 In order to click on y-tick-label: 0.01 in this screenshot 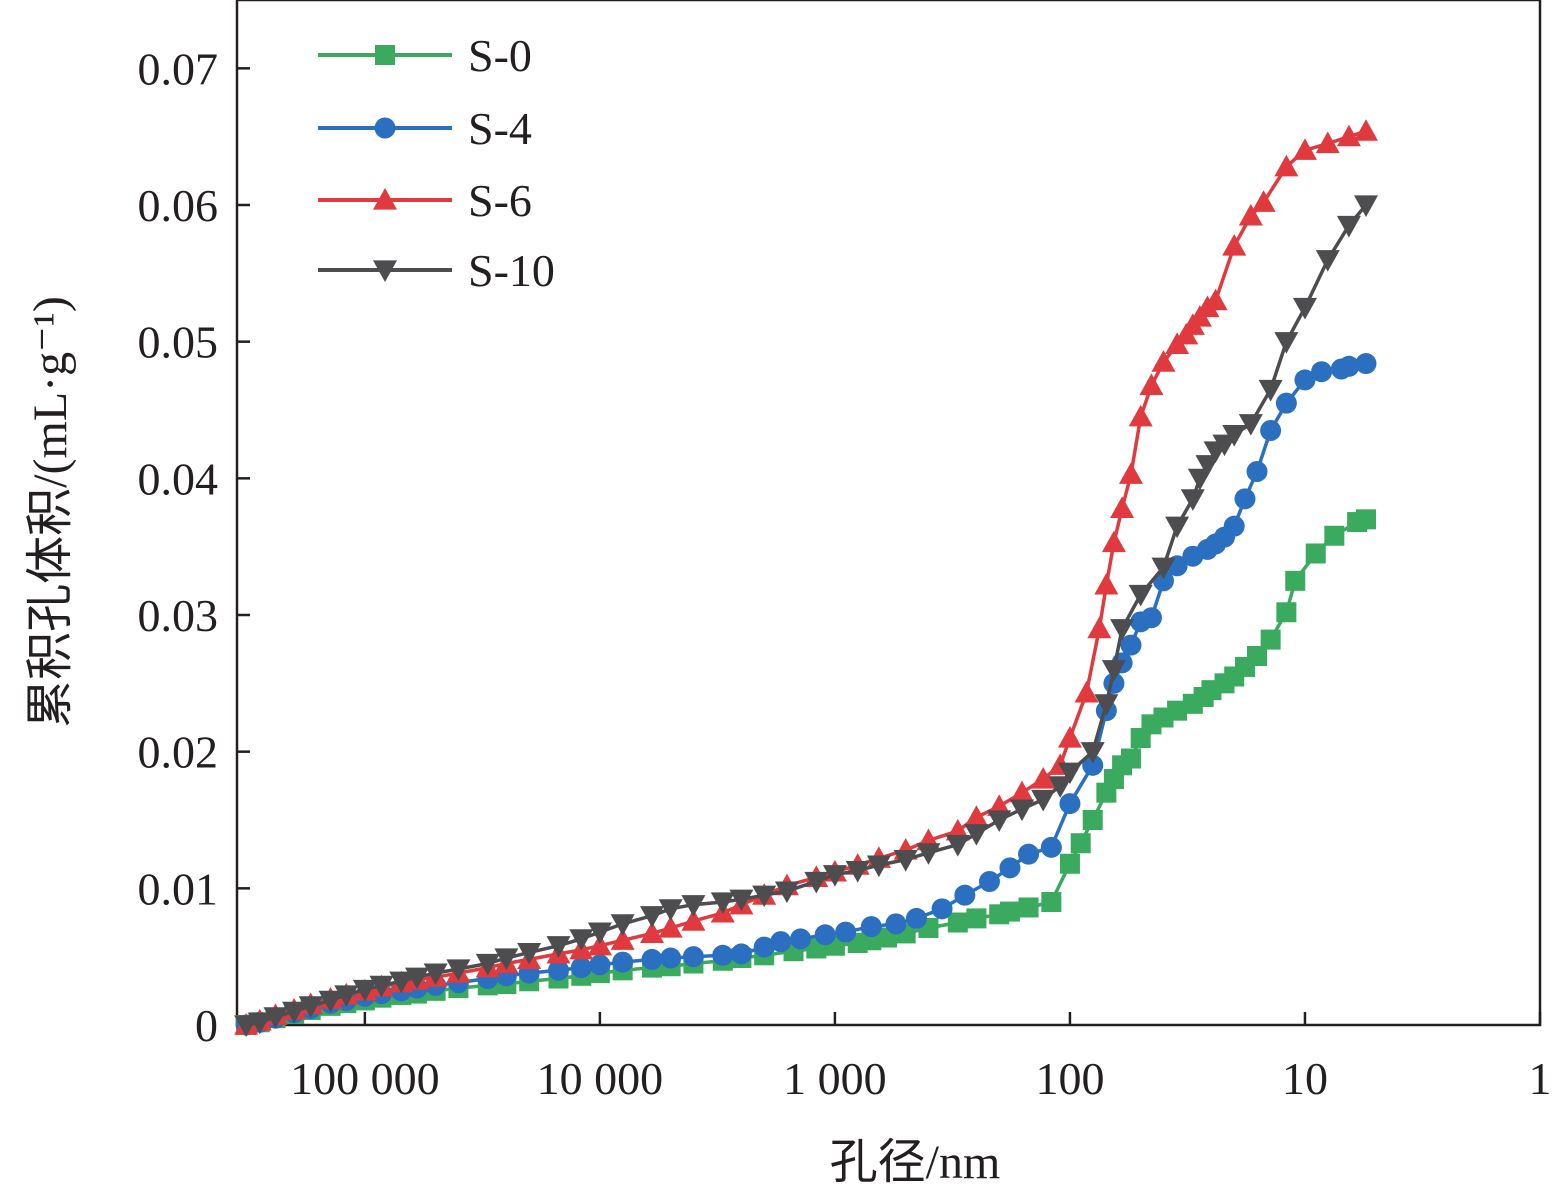, I will do `click(178, 888)`.